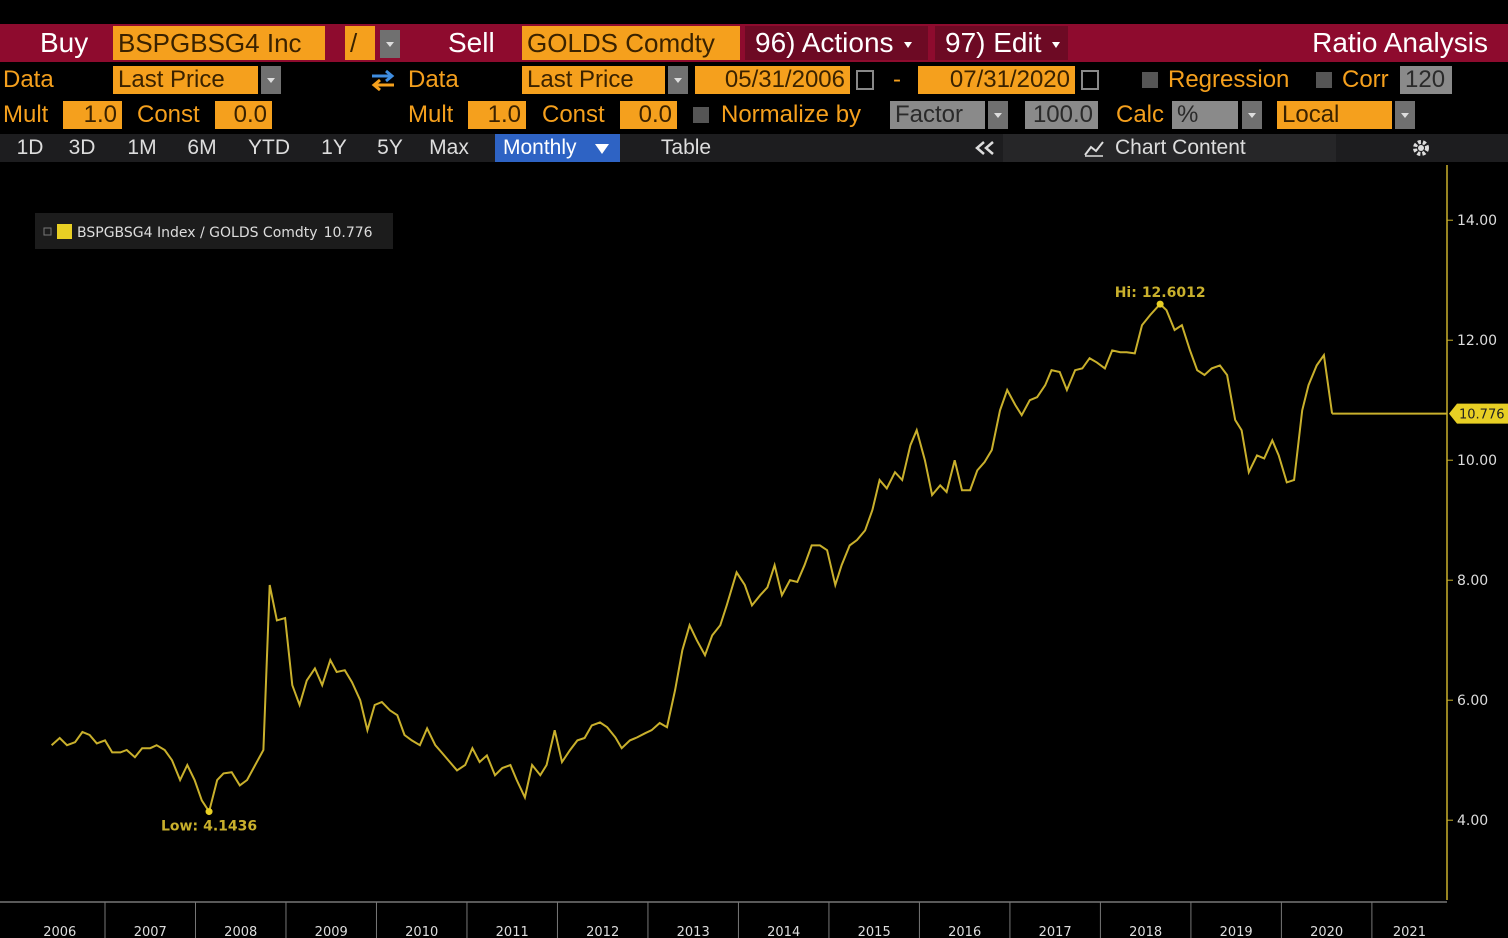 The image size is (1508, 938). Describe the element at coordinates (197, 233) in the screenshot. I see `legend-name: BSPGBSG4 Index / GOLDS Comdty` at that location.